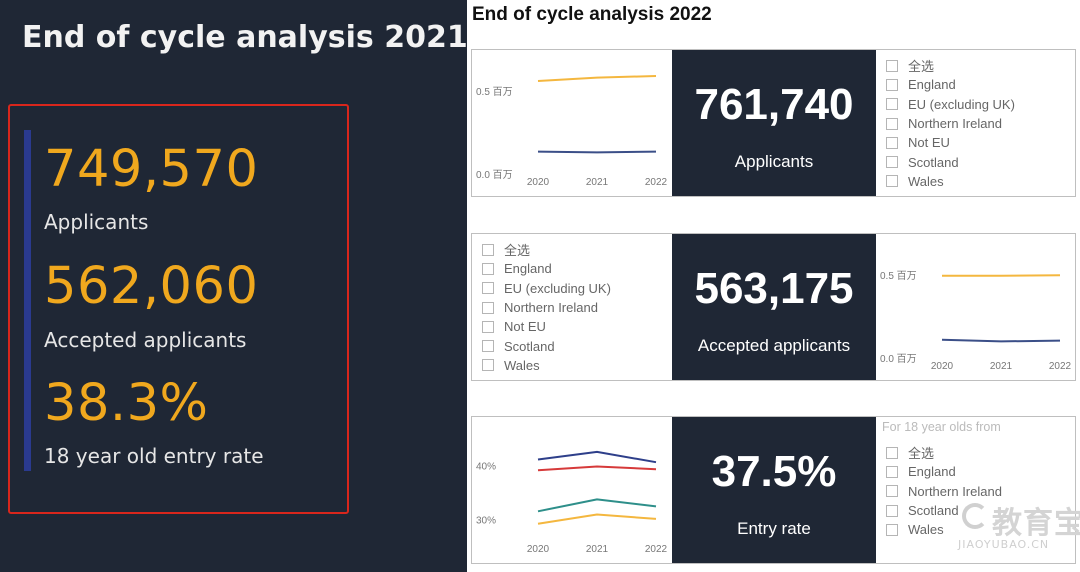 Image resolution: width=1080 pixels, height=572 pixels. Describe the element at coordinates (975, 516) in the screenshot. I see `watermark-logo-icon` at that location.